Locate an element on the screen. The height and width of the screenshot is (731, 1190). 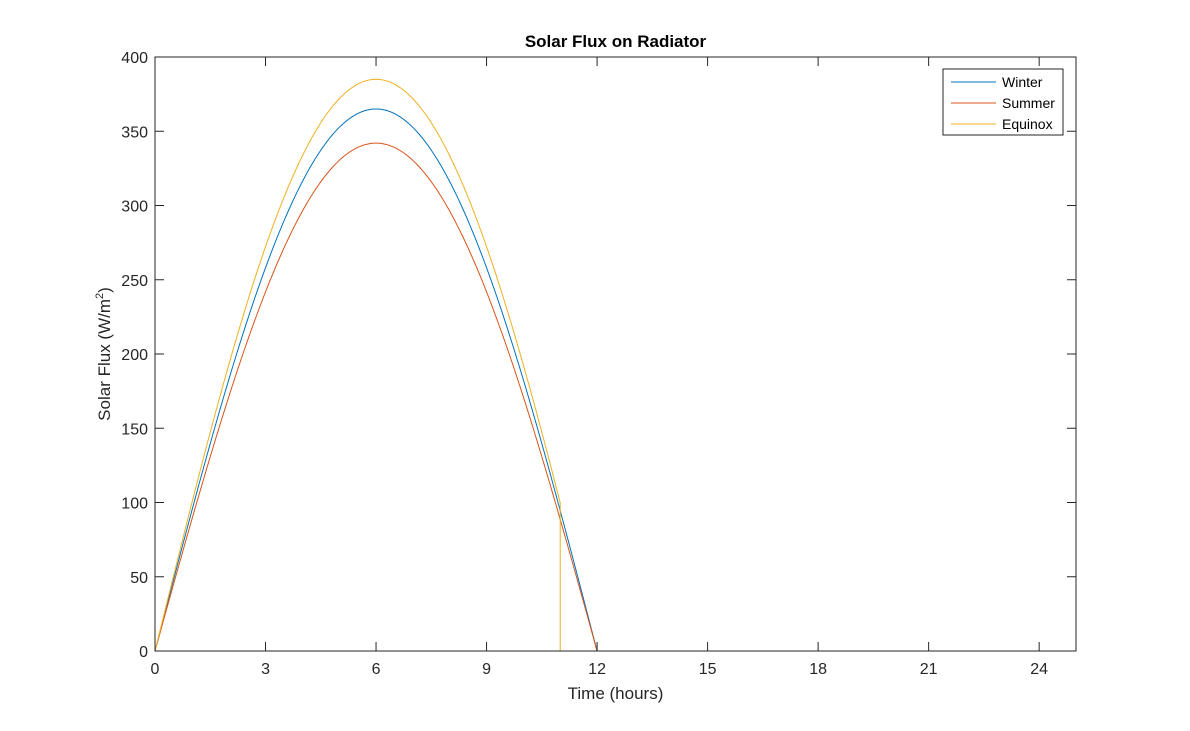
x-tick-label: 24 is located at coordinates (1039, 669).